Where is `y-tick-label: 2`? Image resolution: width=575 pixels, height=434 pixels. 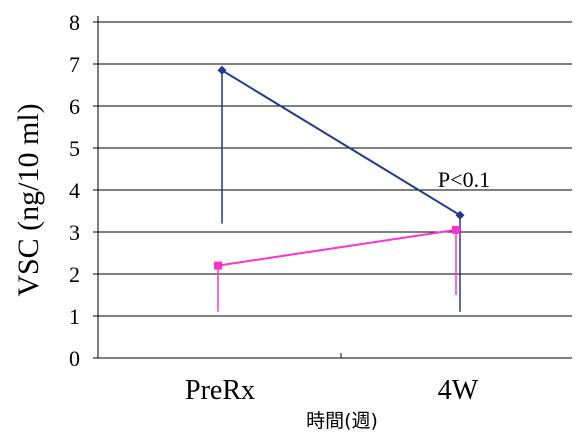 y-tick-label: 2 is located at coordinates (74, 274).